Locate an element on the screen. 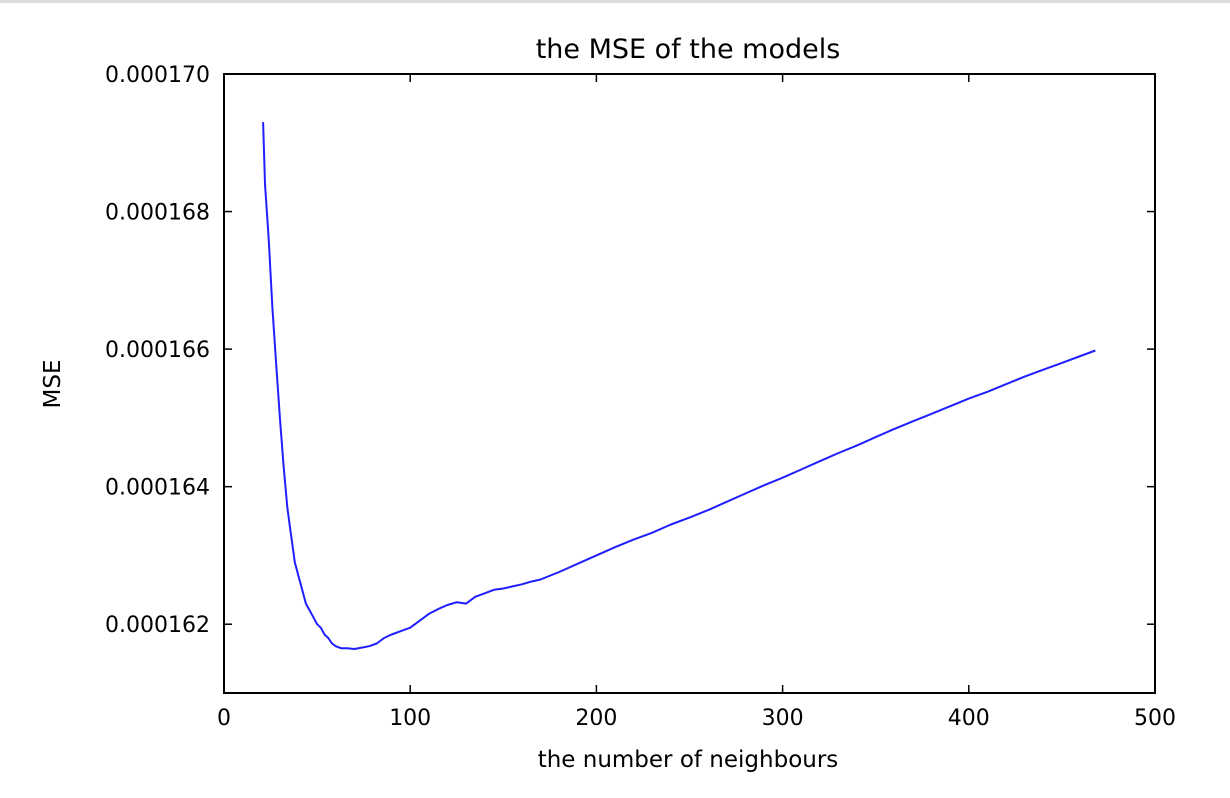 This screenshot has width=1230, height=798. y-tick-label: 0.000168 is located at coordinates (157, 213).